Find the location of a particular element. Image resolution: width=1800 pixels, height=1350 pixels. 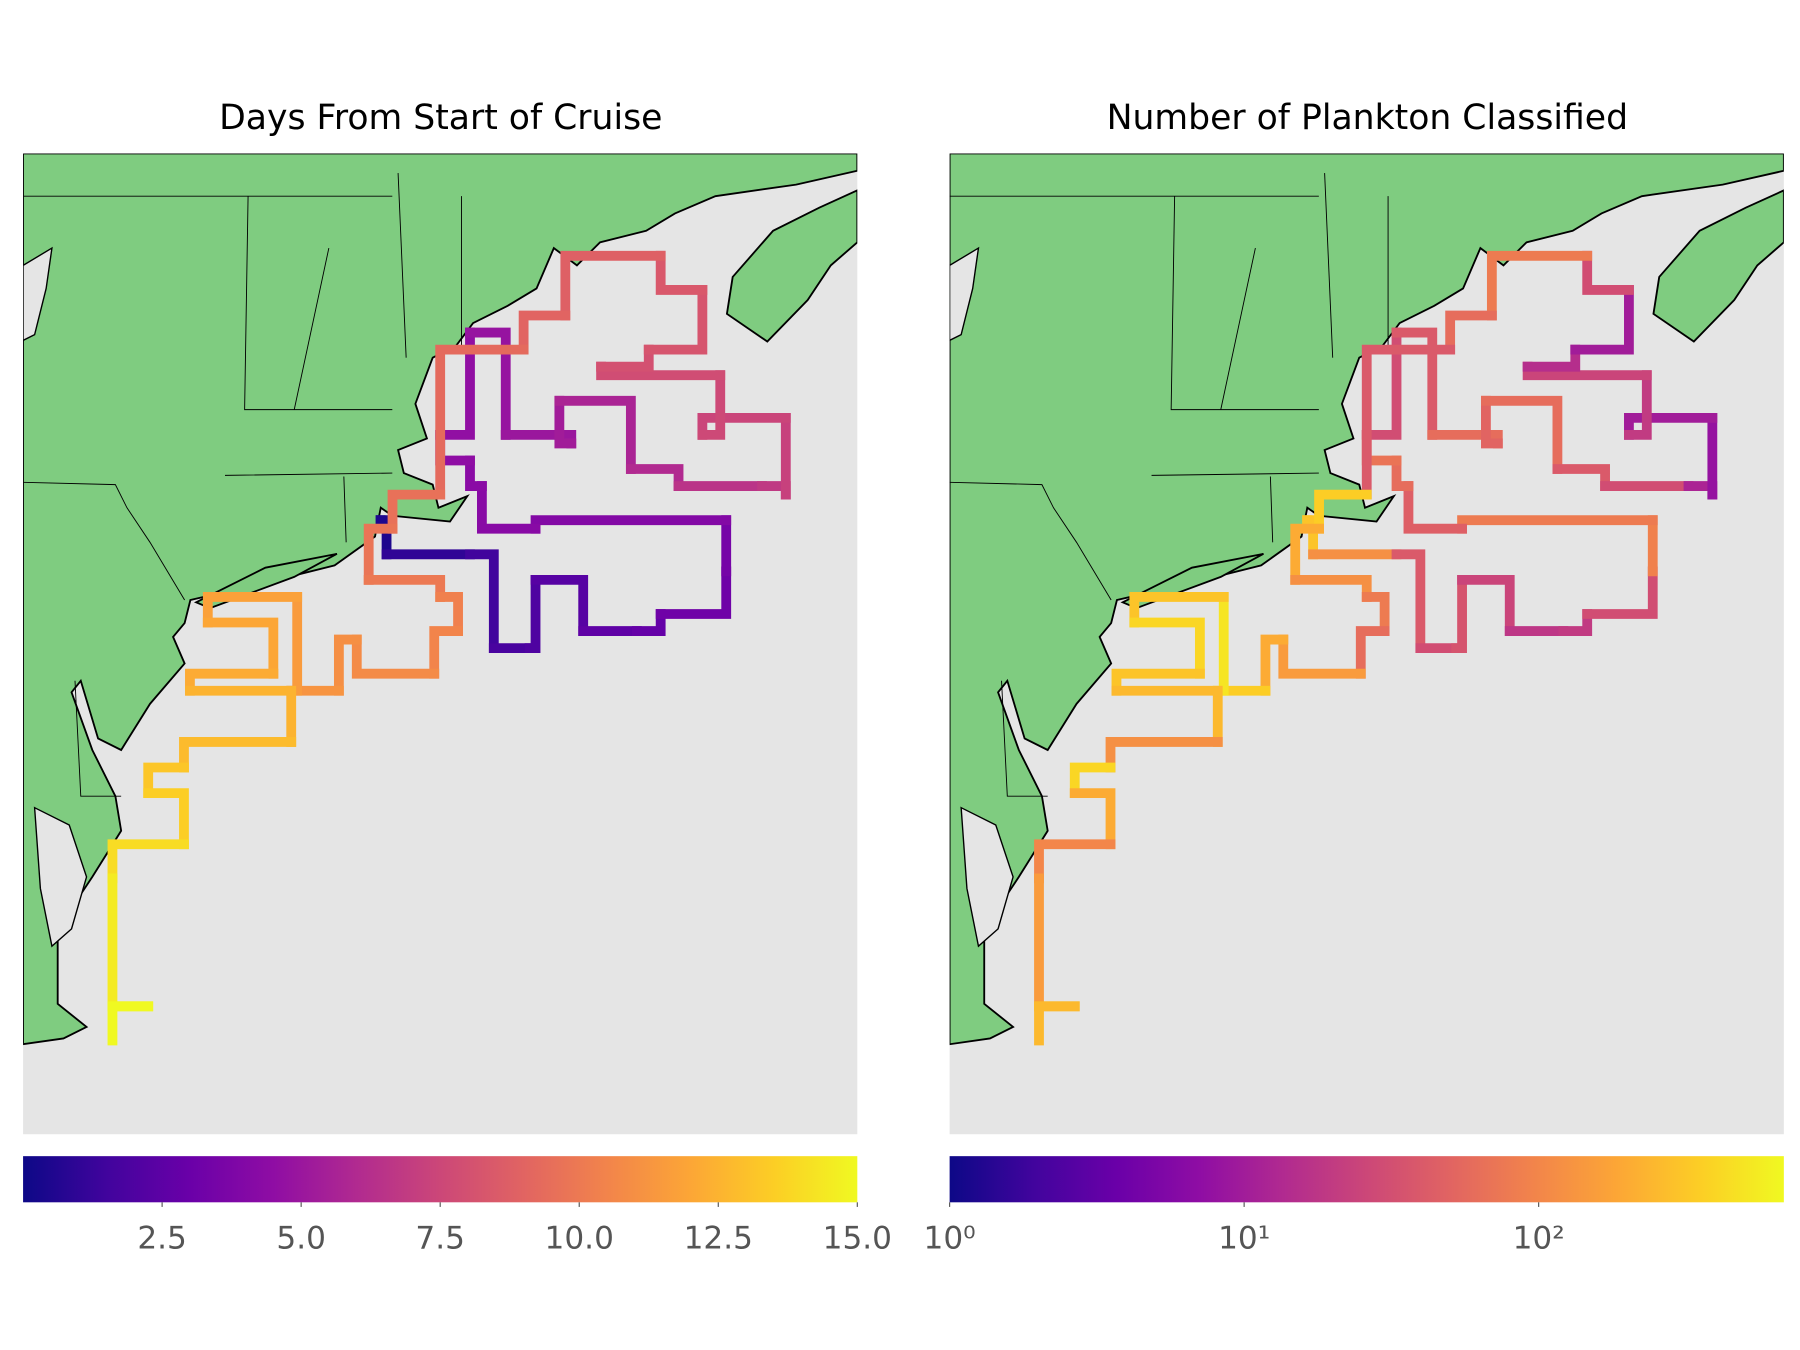

colorbar-tick-label: 10⁰ is located at coordinates (950, 1238).